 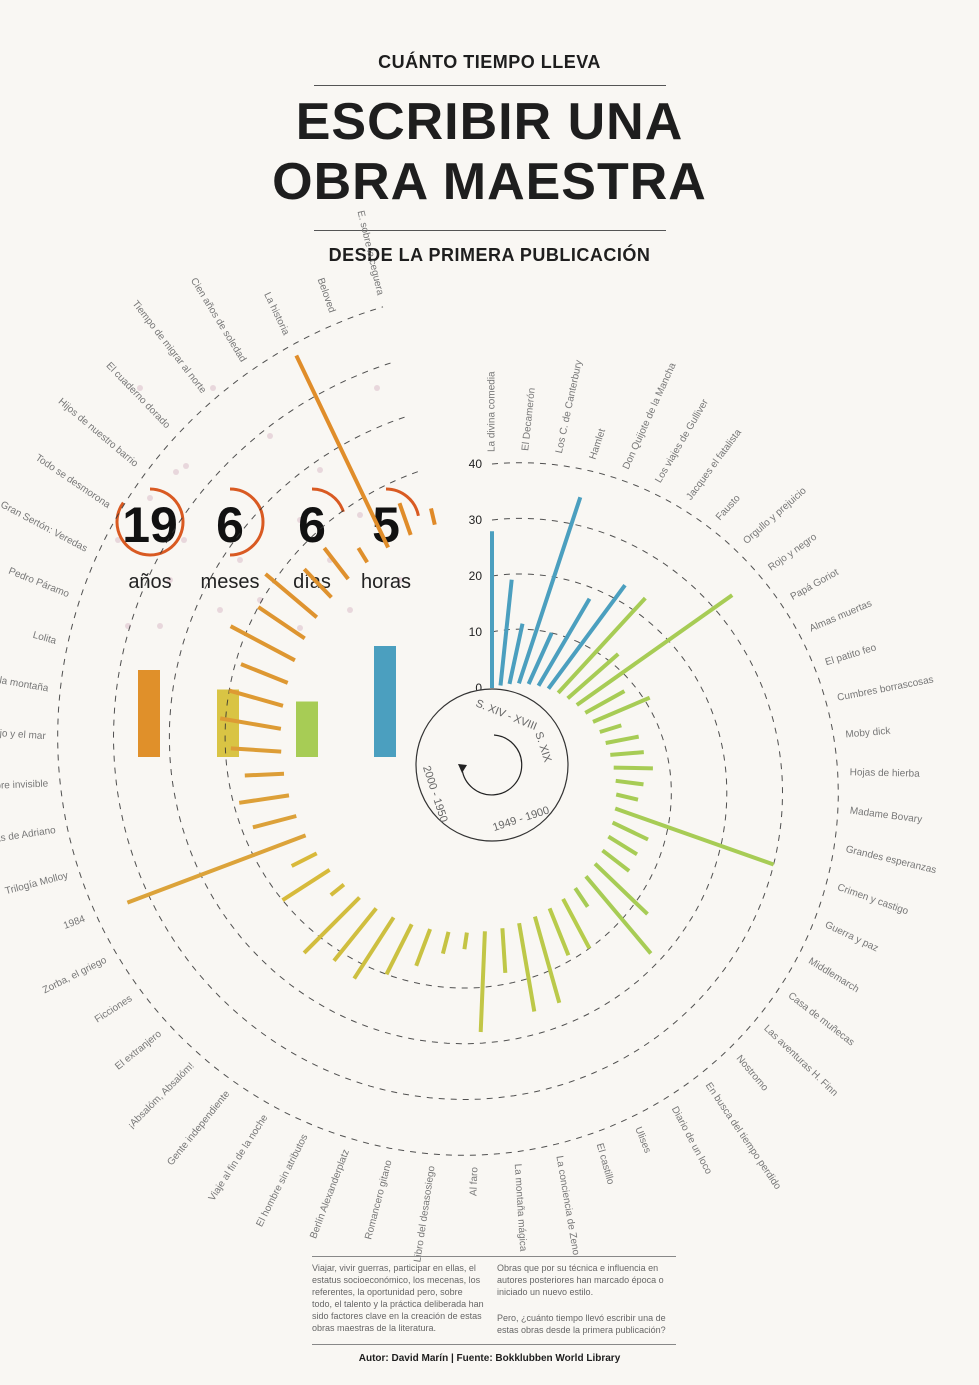 What do you see at coordinates (743, 1136) in the screenshot?
I see `category-label: En busca del tiempo perdido` at bounding box center [743, 1136].